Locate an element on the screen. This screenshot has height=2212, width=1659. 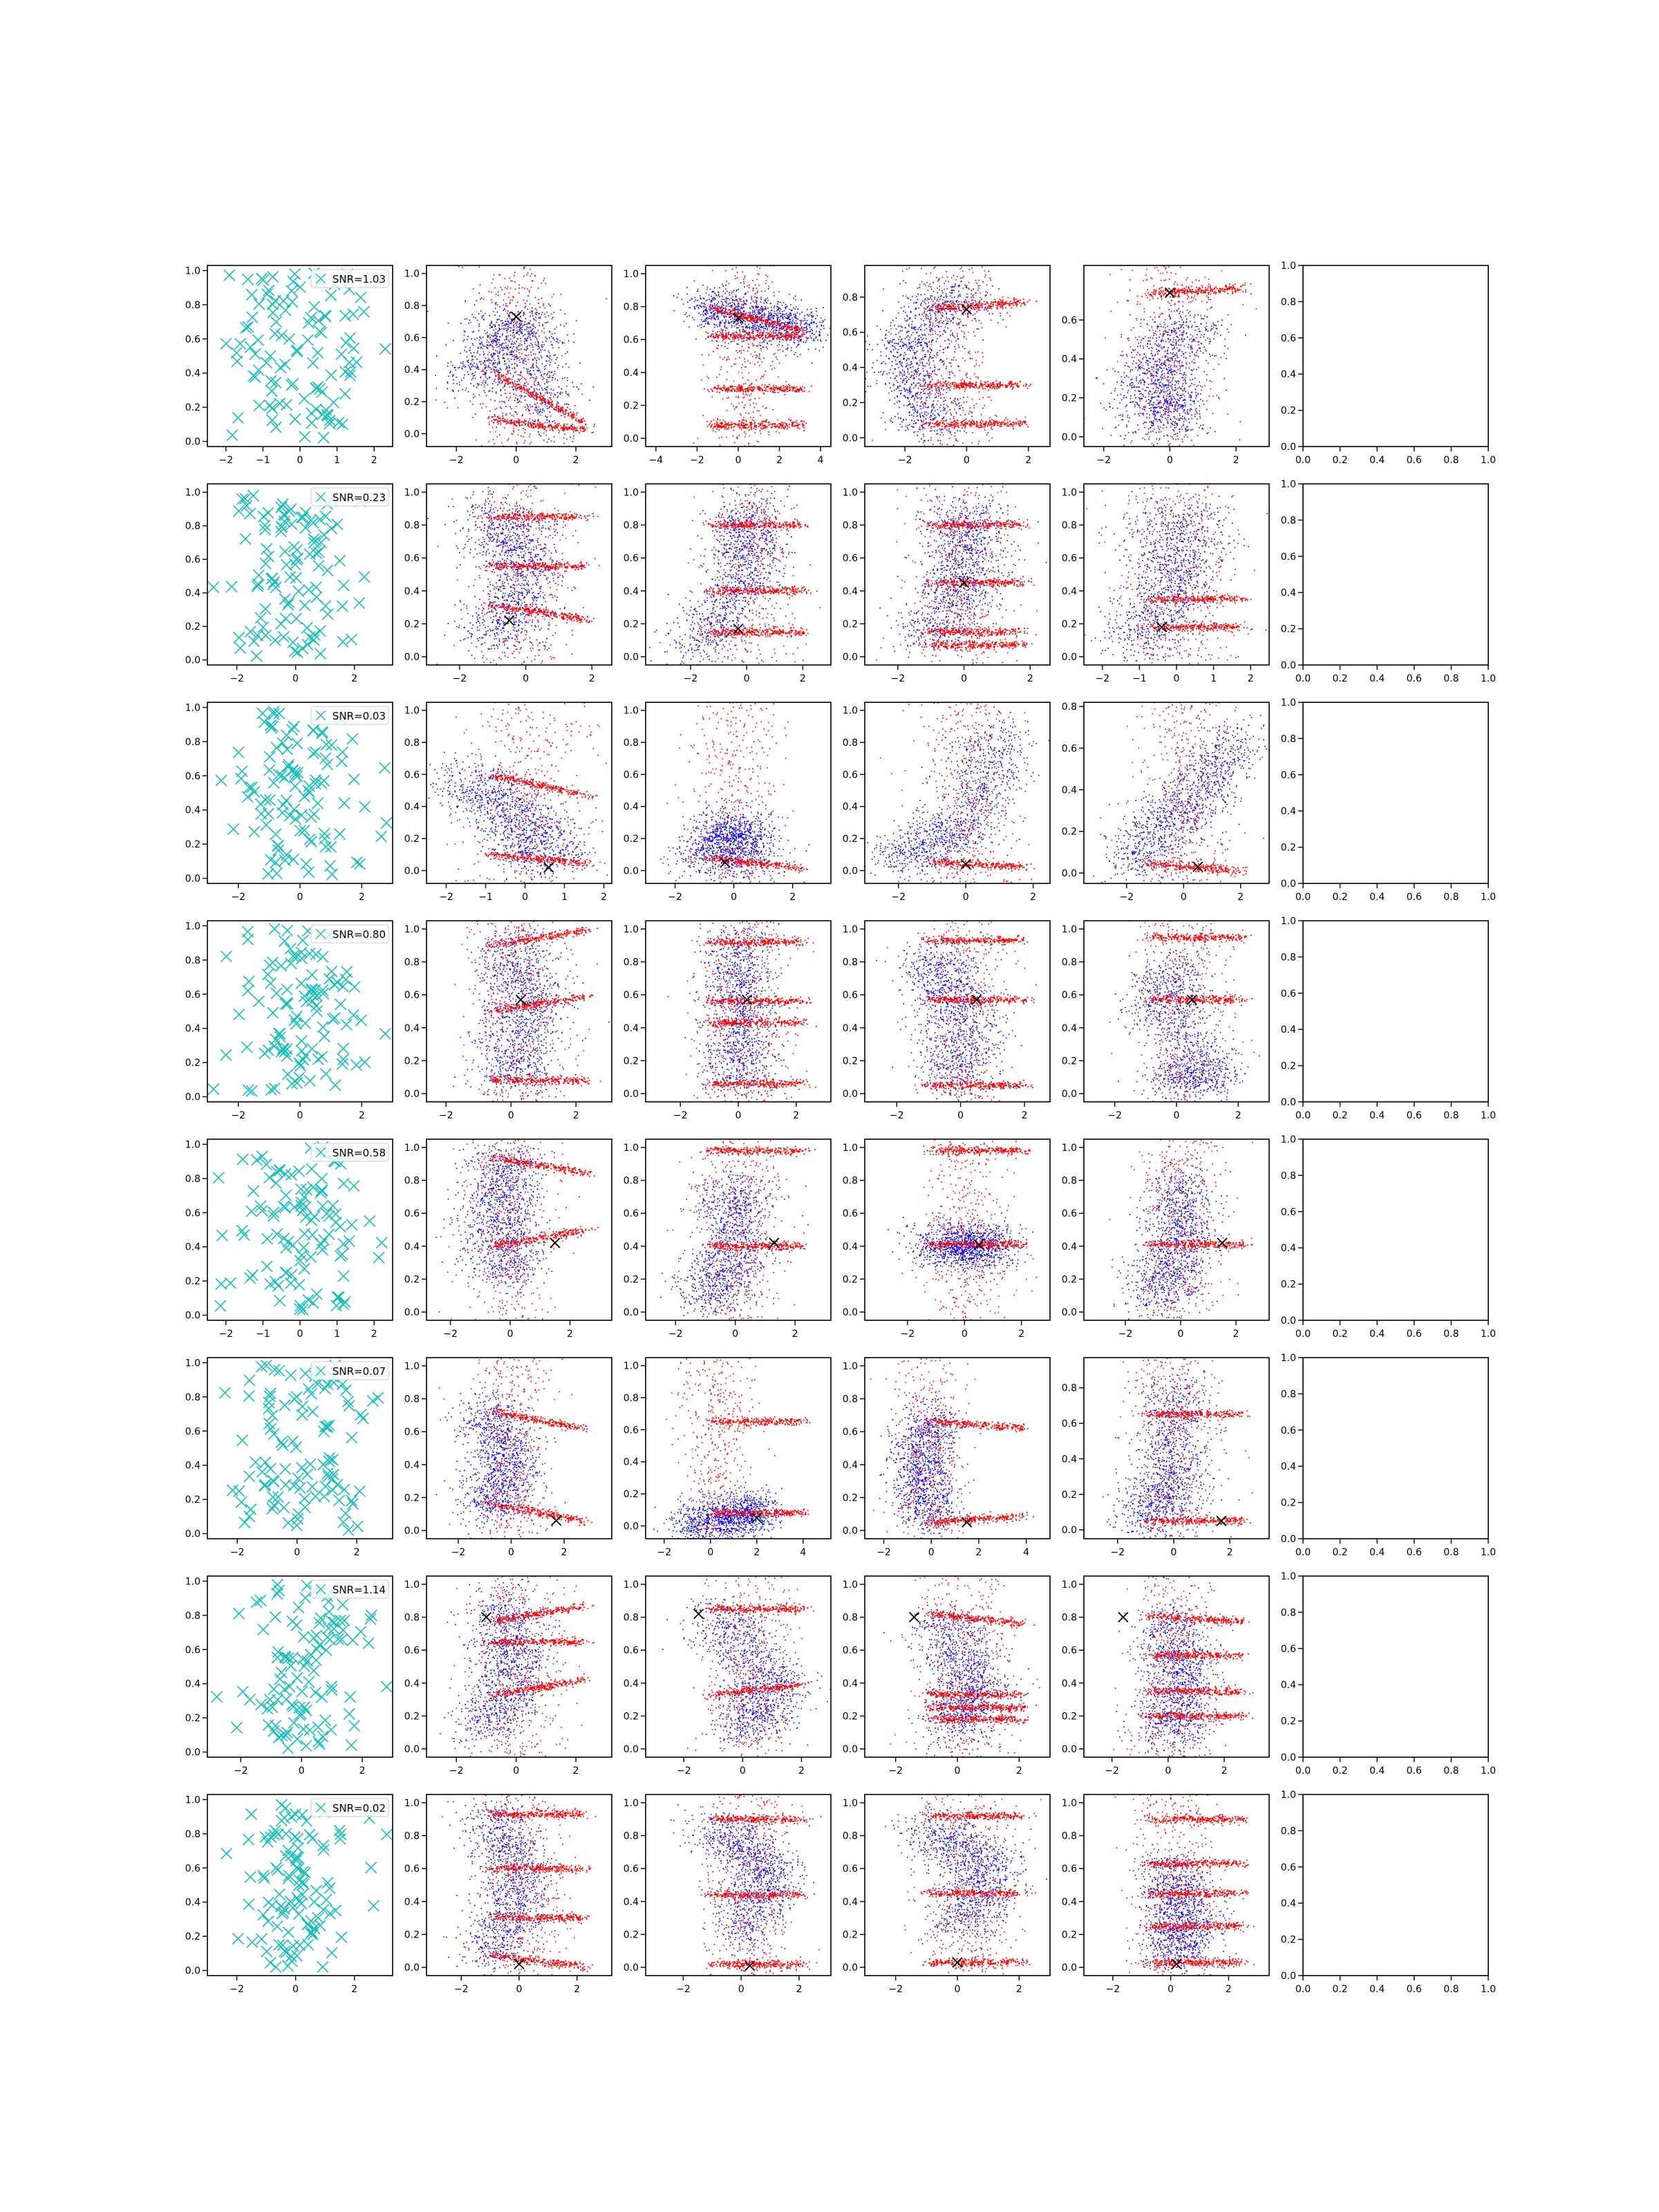
subplot-r1-c3: −4 −2 0 2 4 0.0 0.2 0.4 0.6 0.8 1.0 is located at coordinates (728, 365).